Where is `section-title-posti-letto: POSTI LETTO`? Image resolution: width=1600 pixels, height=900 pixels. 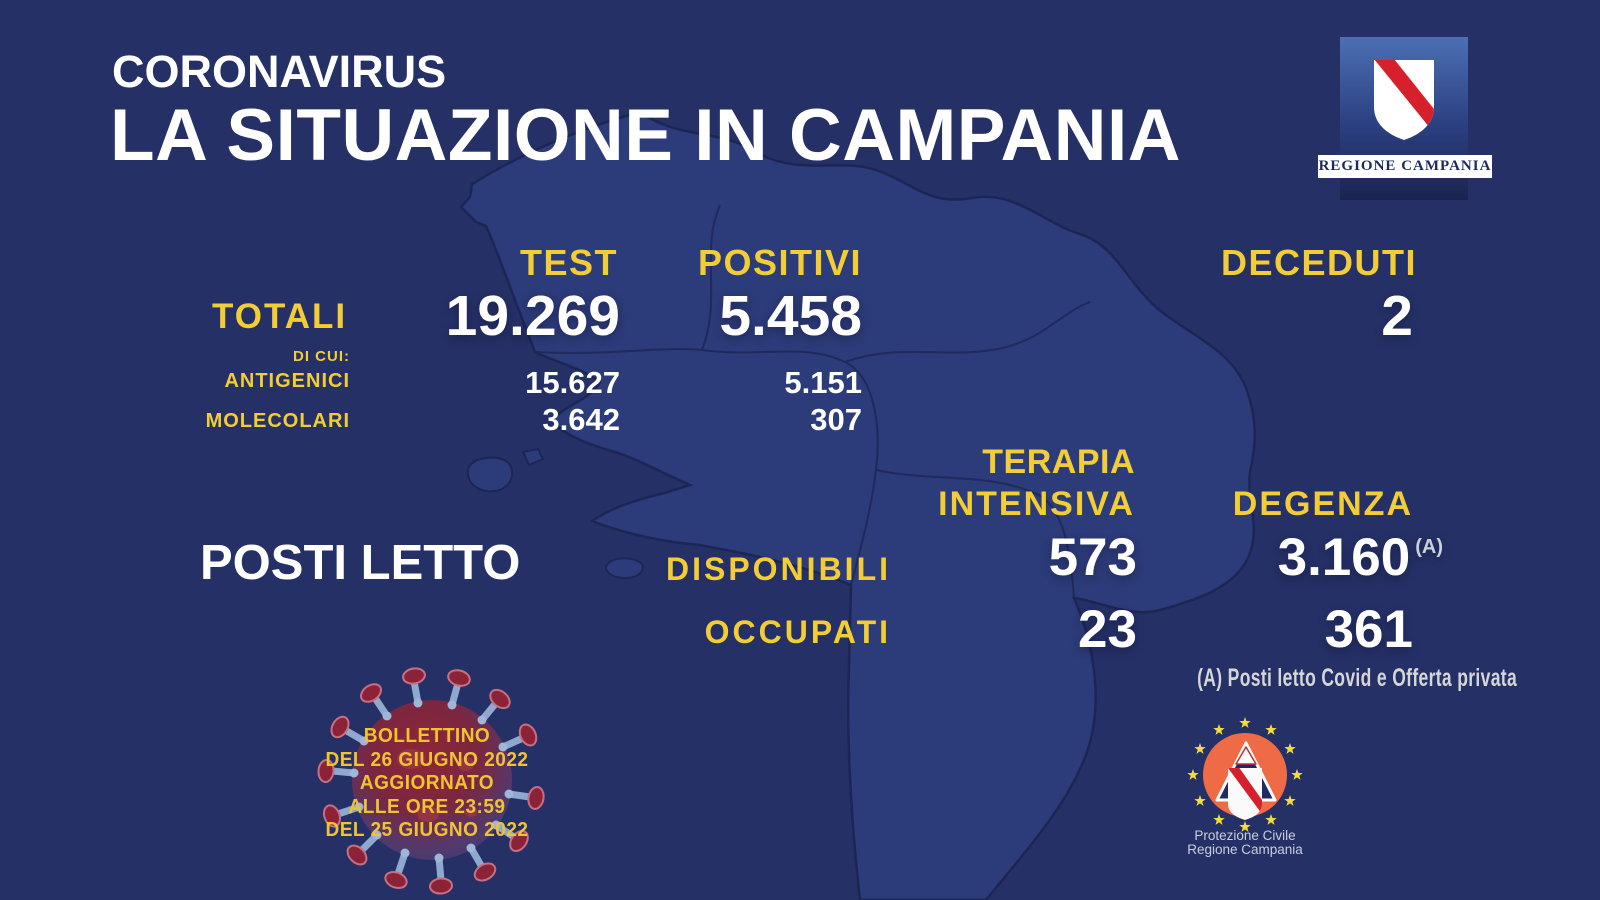 section-title-posti-letto: POSTI LETTO is located at coordinates (360, 563).